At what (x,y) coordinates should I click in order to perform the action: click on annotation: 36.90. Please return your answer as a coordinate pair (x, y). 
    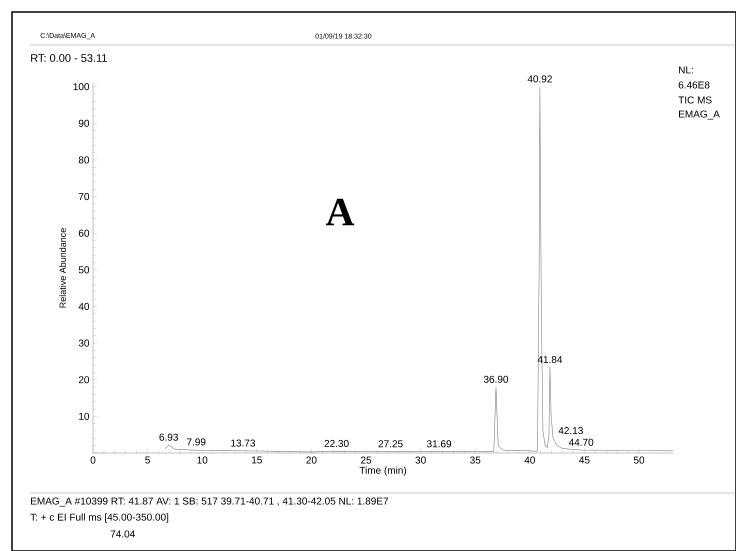
    Looking at the image, I should click on (496, 379).